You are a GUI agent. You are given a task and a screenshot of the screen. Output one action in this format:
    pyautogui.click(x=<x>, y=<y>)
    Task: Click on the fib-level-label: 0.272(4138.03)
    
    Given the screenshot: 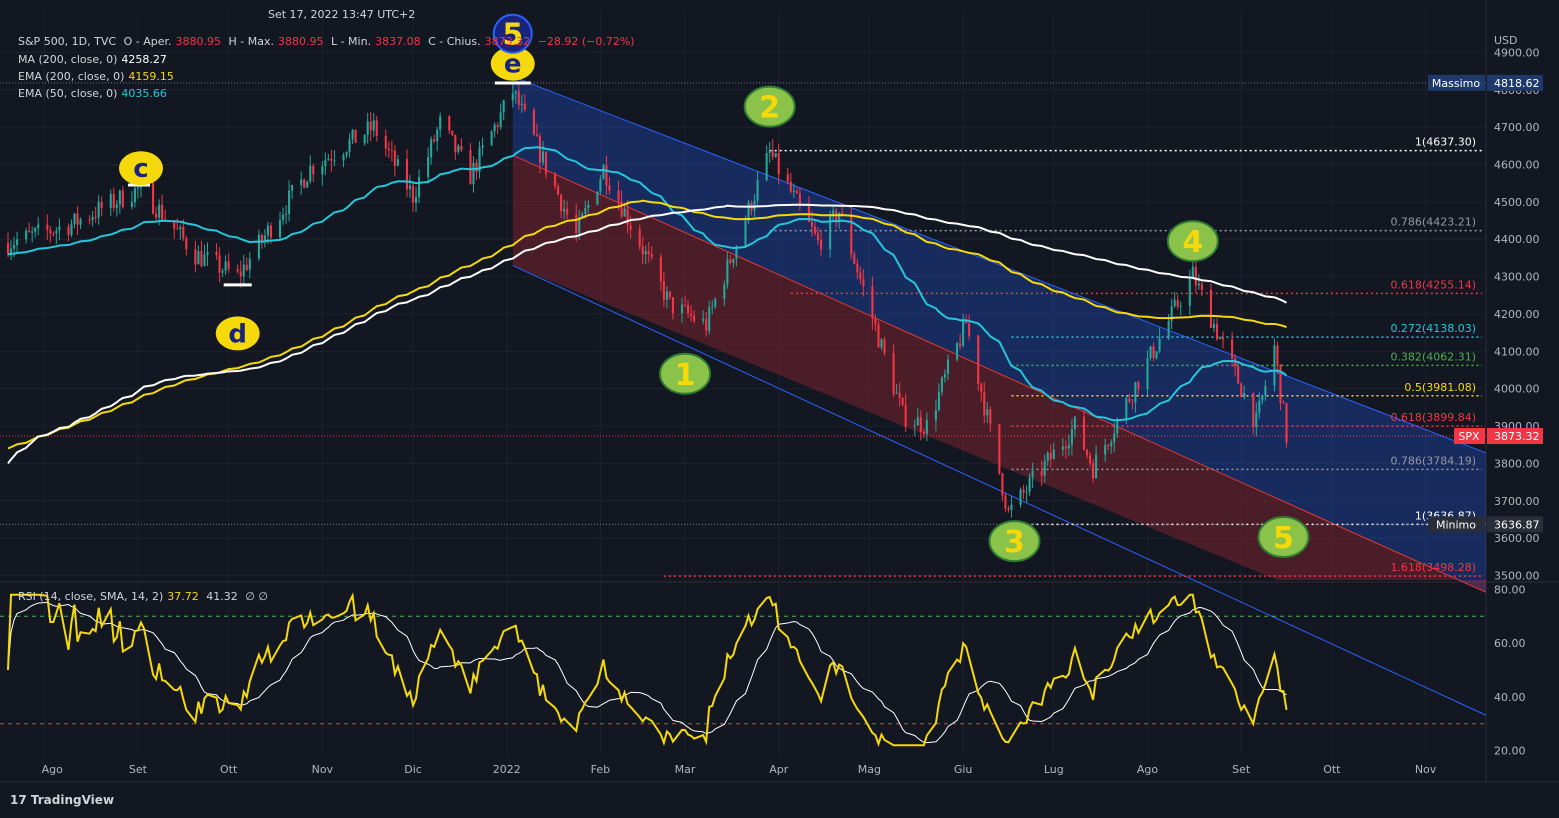 What is the action you would take?
    pyautogui.click(x=1433, y=328)
    